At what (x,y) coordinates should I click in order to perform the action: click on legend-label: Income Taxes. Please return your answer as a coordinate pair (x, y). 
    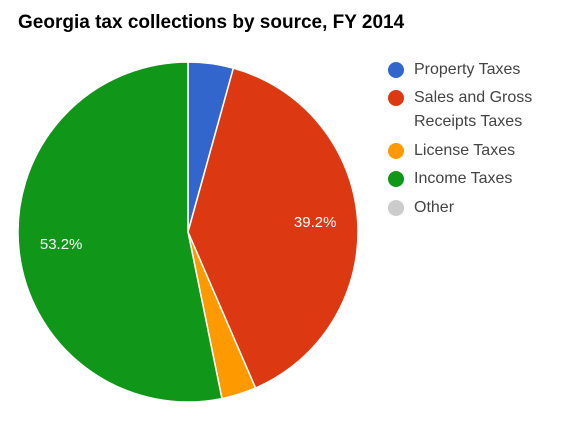
    Looking at the image, I should click on (463, 178).